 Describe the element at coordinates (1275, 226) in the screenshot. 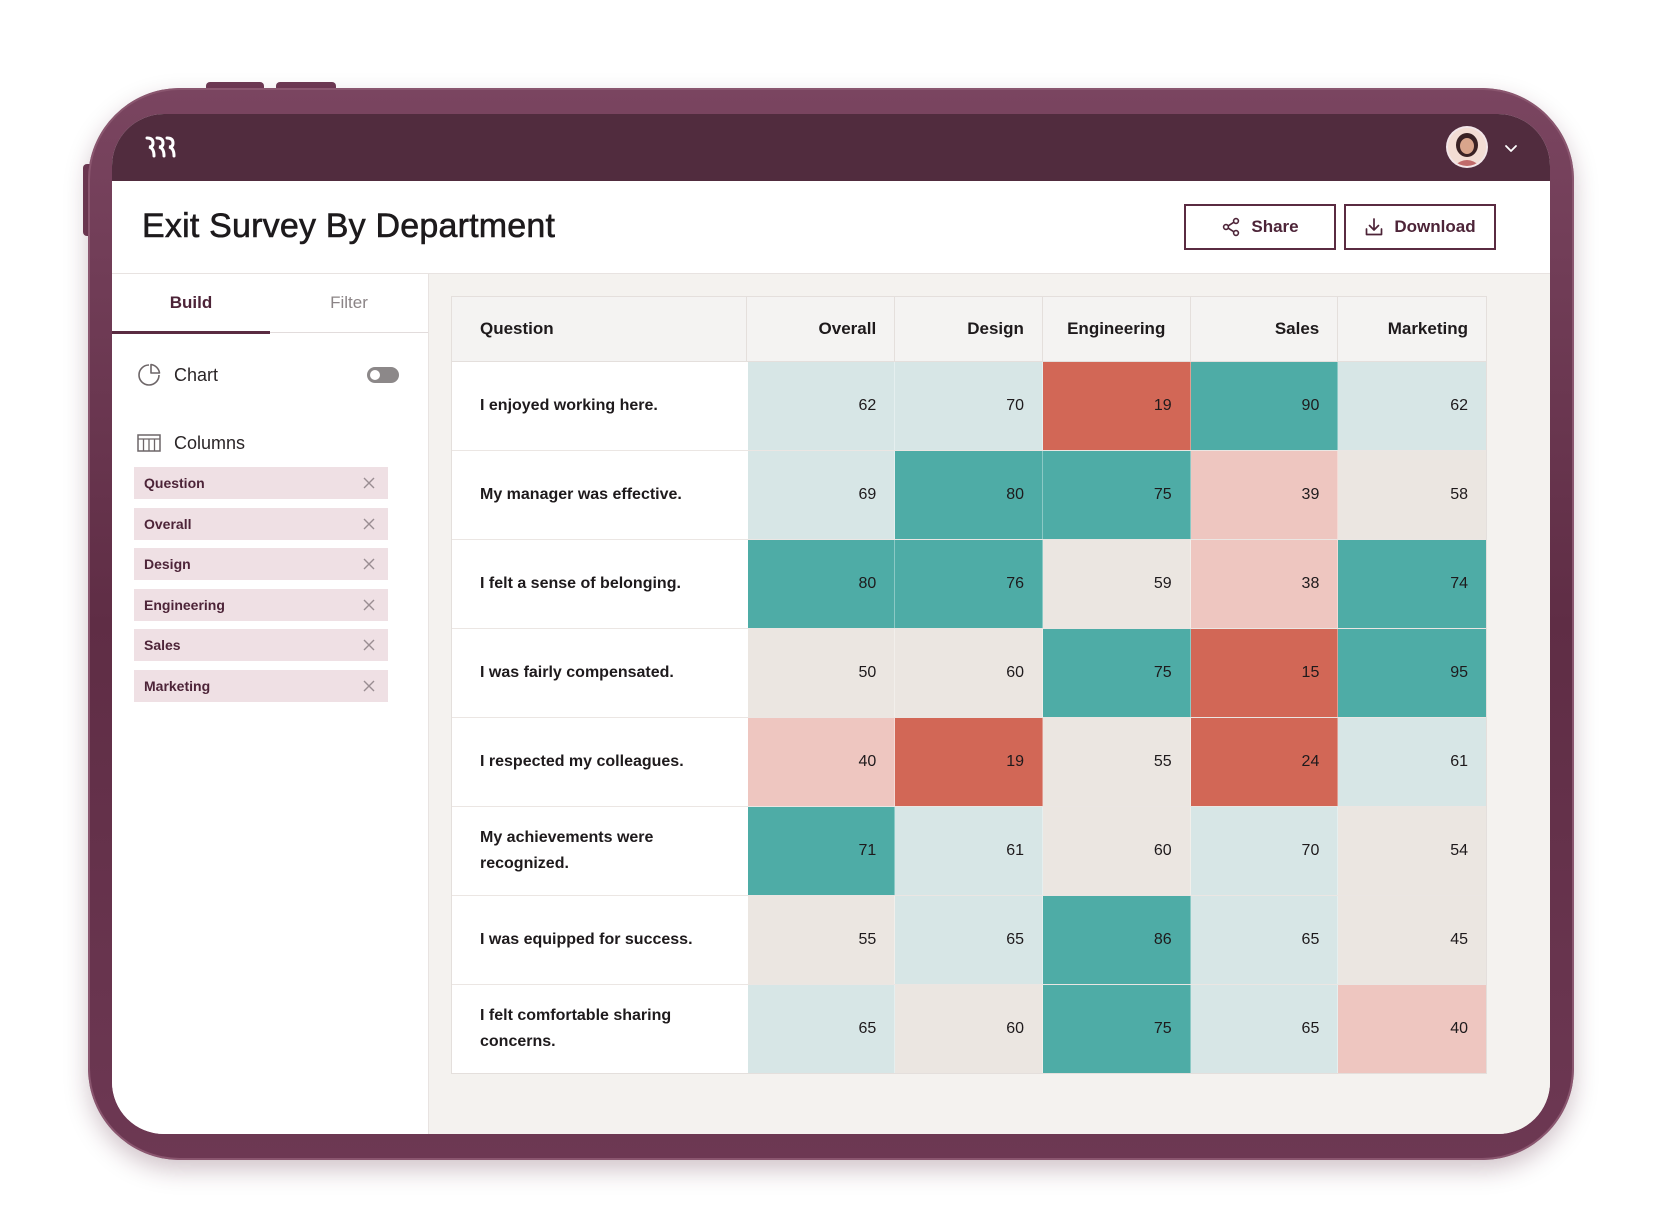

I see `share-label: Share` at that location.